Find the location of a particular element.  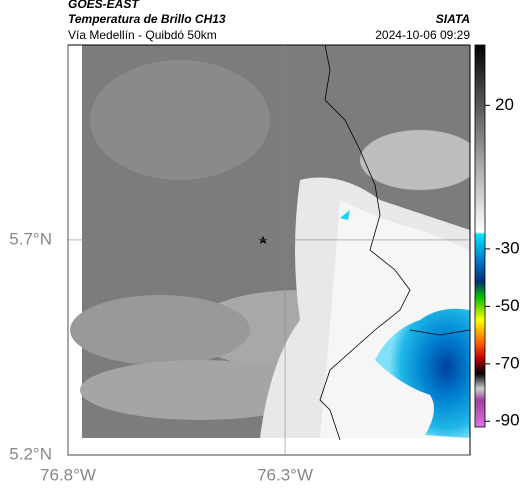

colorbar-tick-label: -70 is located at coordinates (507, 362).